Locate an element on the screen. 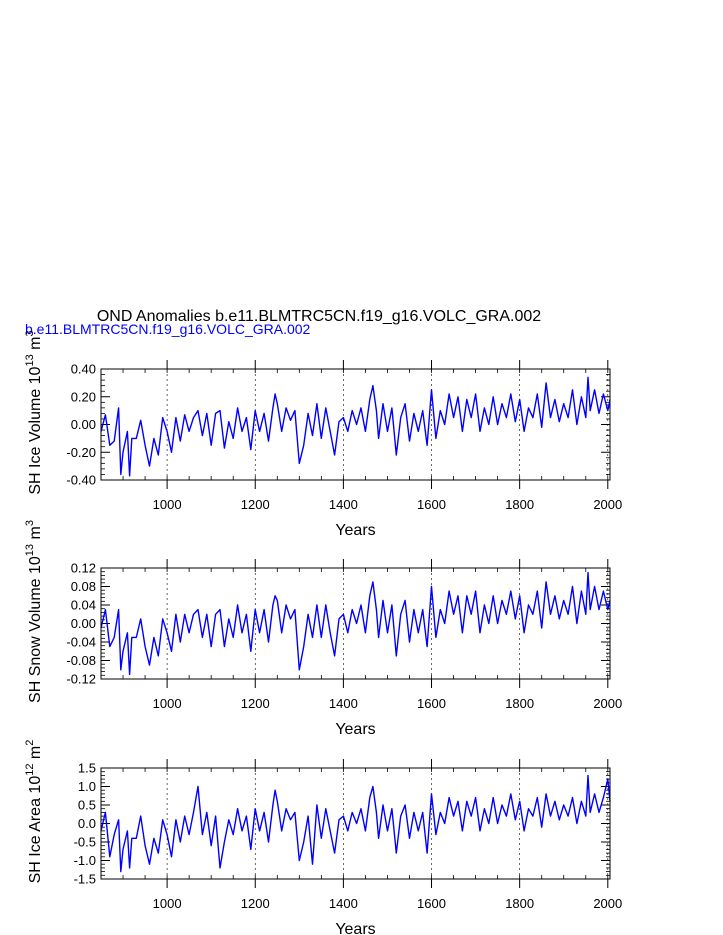  y-tick-label: -0.5 is located at coordinates (85, 842).